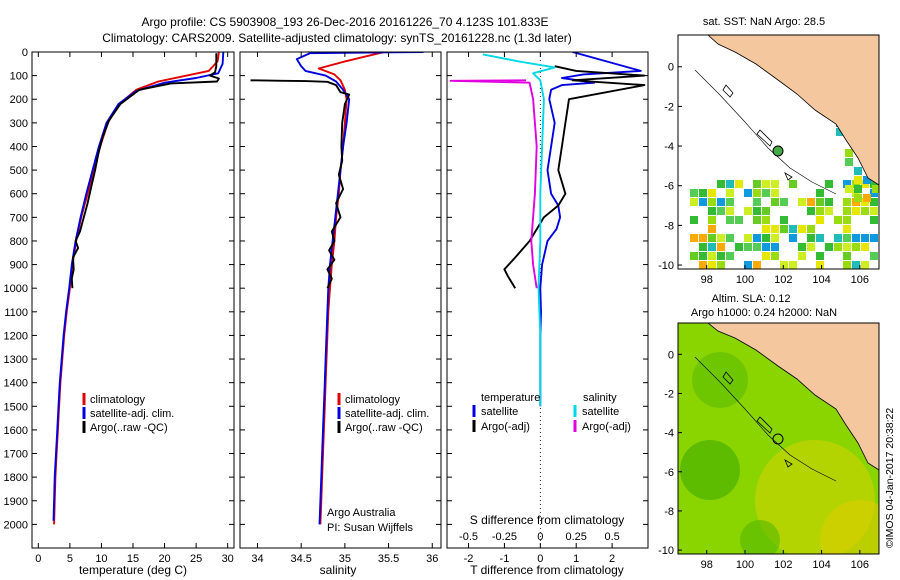 This screenshot has width=900, height=580. What do you see at coordinates (19, 266) in the screenshot?
I see `depth-tick-label: 900` at bounding box center [19, 266].